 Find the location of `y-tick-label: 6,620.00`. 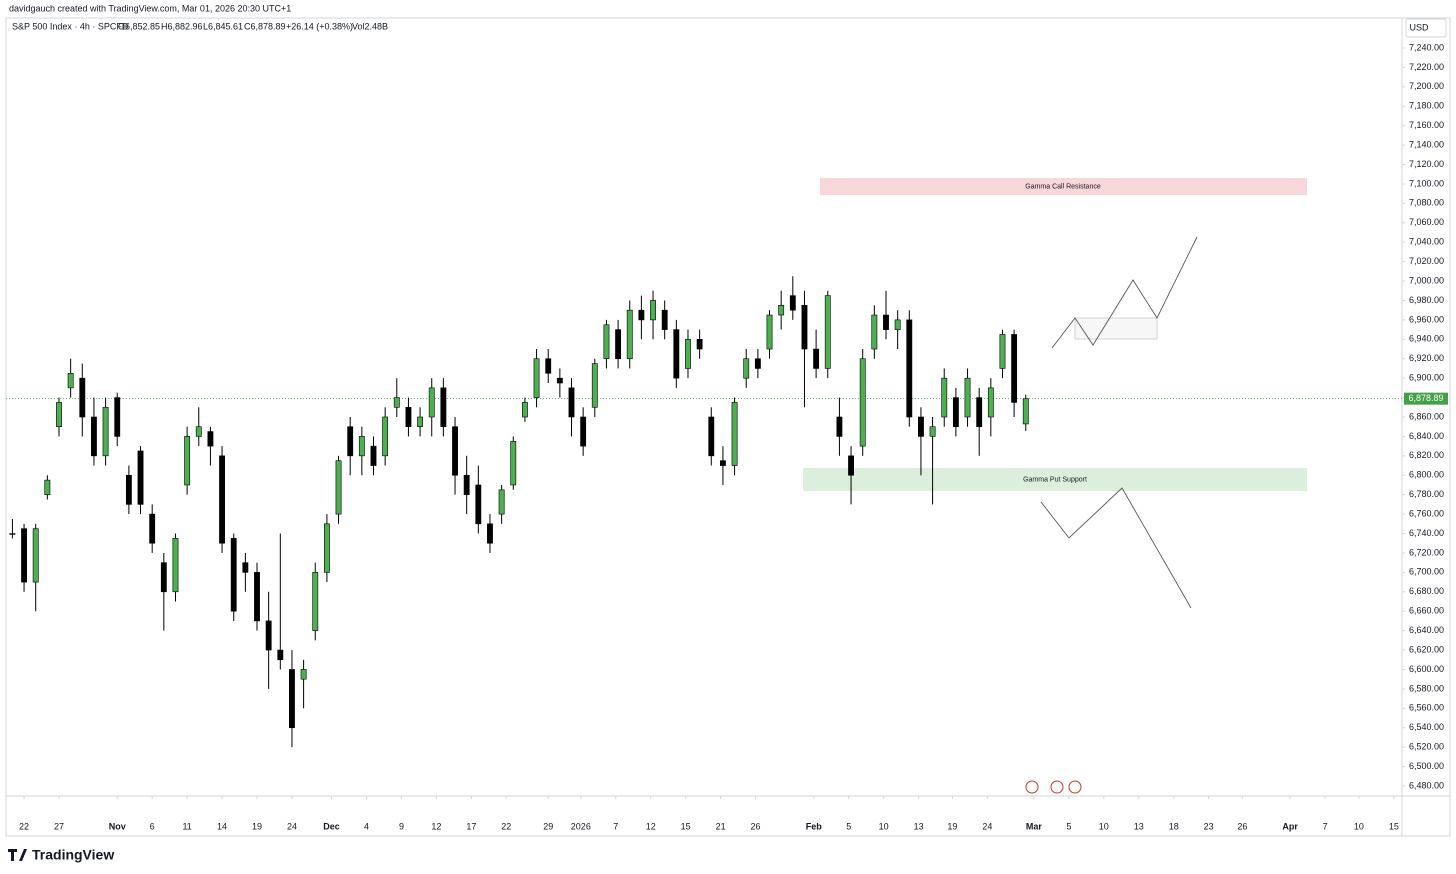

y-tick-label: 6,620.00 is located at coordinates (1426, 649).